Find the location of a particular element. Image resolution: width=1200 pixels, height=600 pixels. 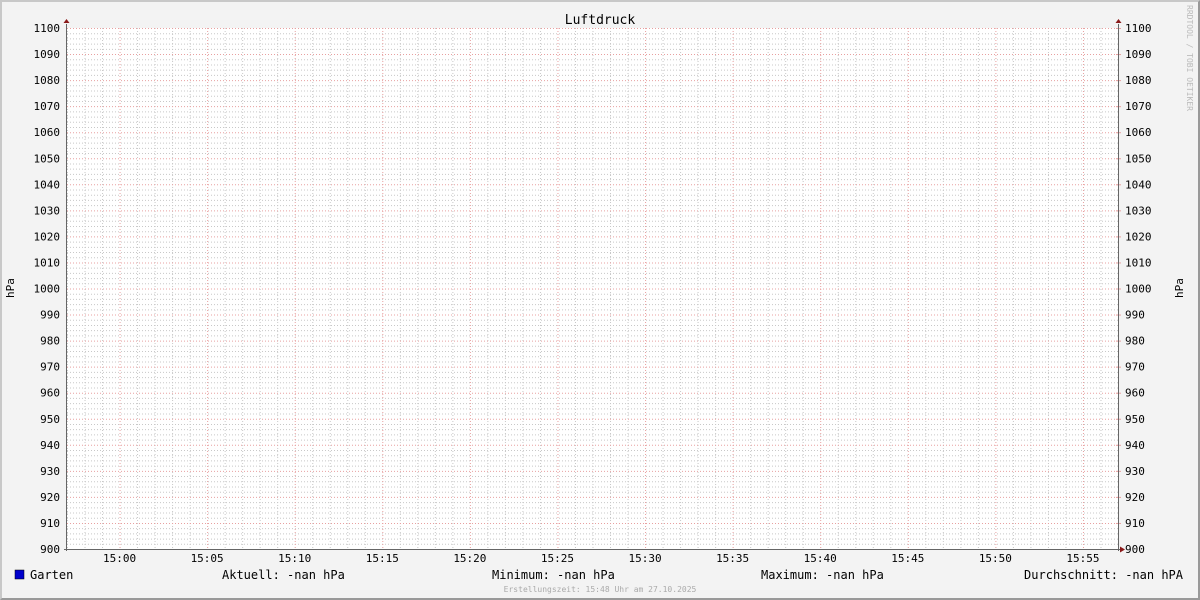

y-tick-label-right: 930 is located at coordinates (1135, 471).